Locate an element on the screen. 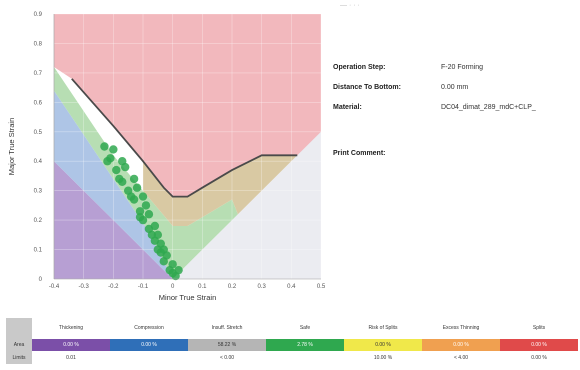 This screenshot has height=370, width=580. legend-name-safe: Safe is located at coordinates (305, 328).